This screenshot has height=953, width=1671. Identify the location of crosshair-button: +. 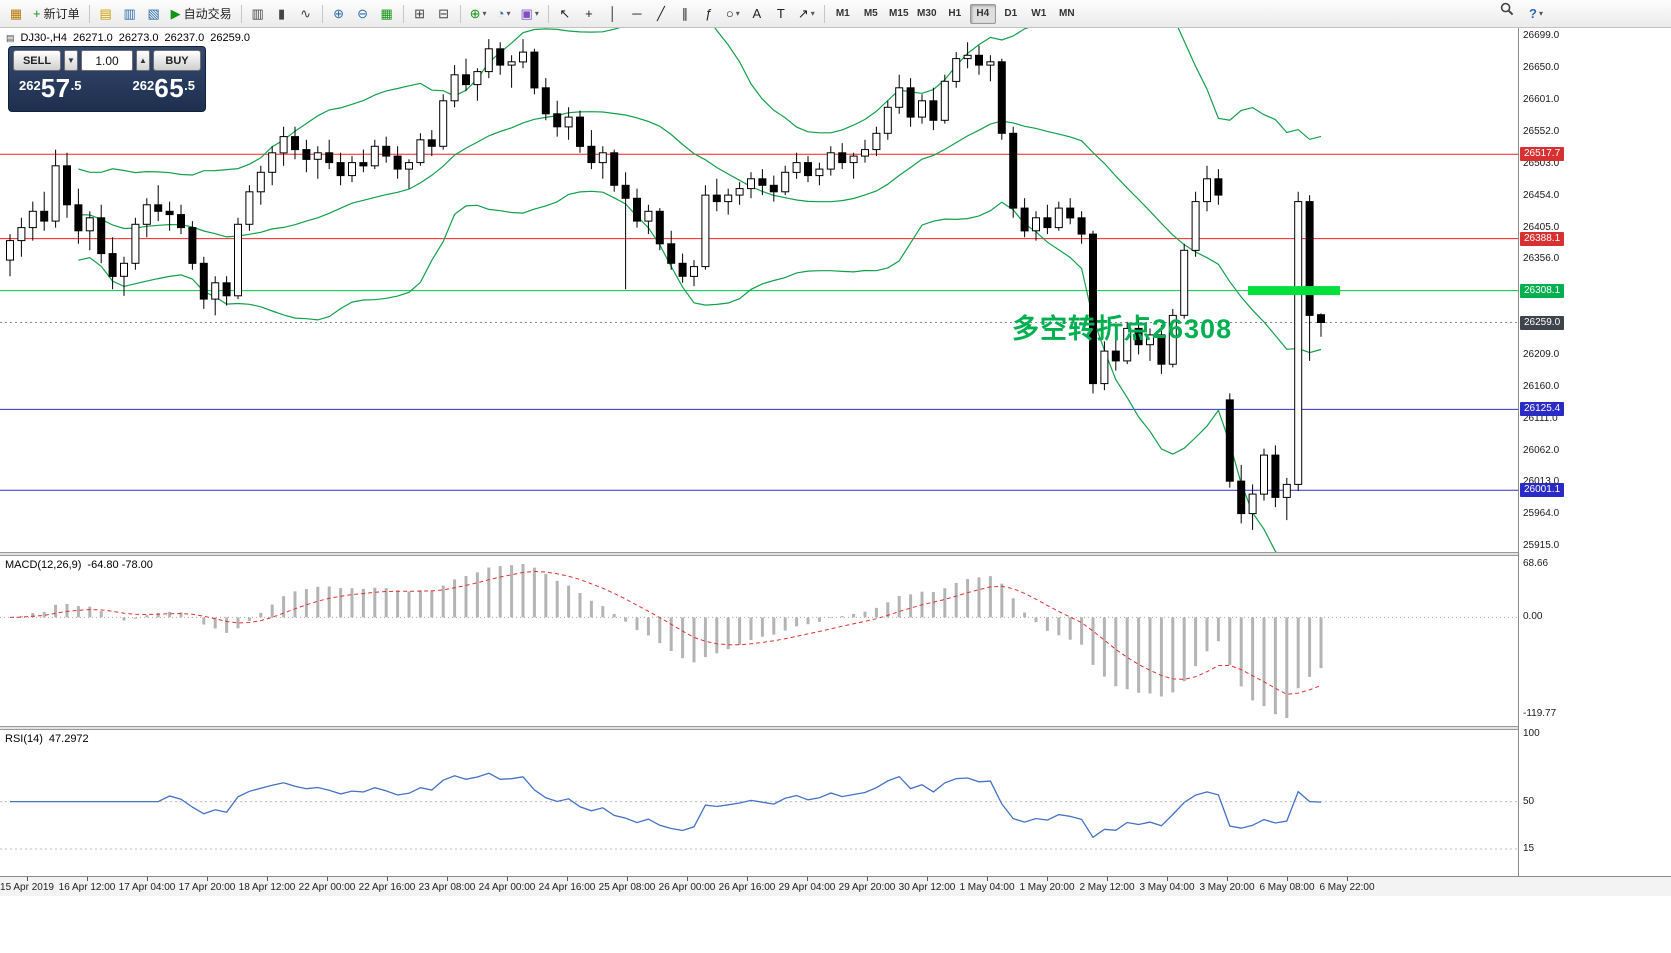
(589, 14).